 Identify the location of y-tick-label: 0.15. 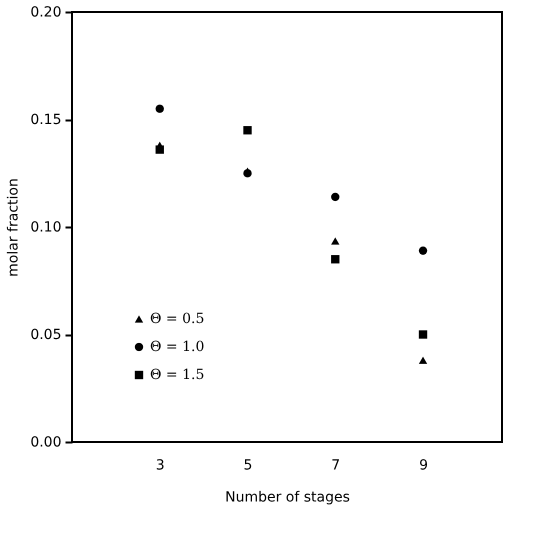
(46, 120).